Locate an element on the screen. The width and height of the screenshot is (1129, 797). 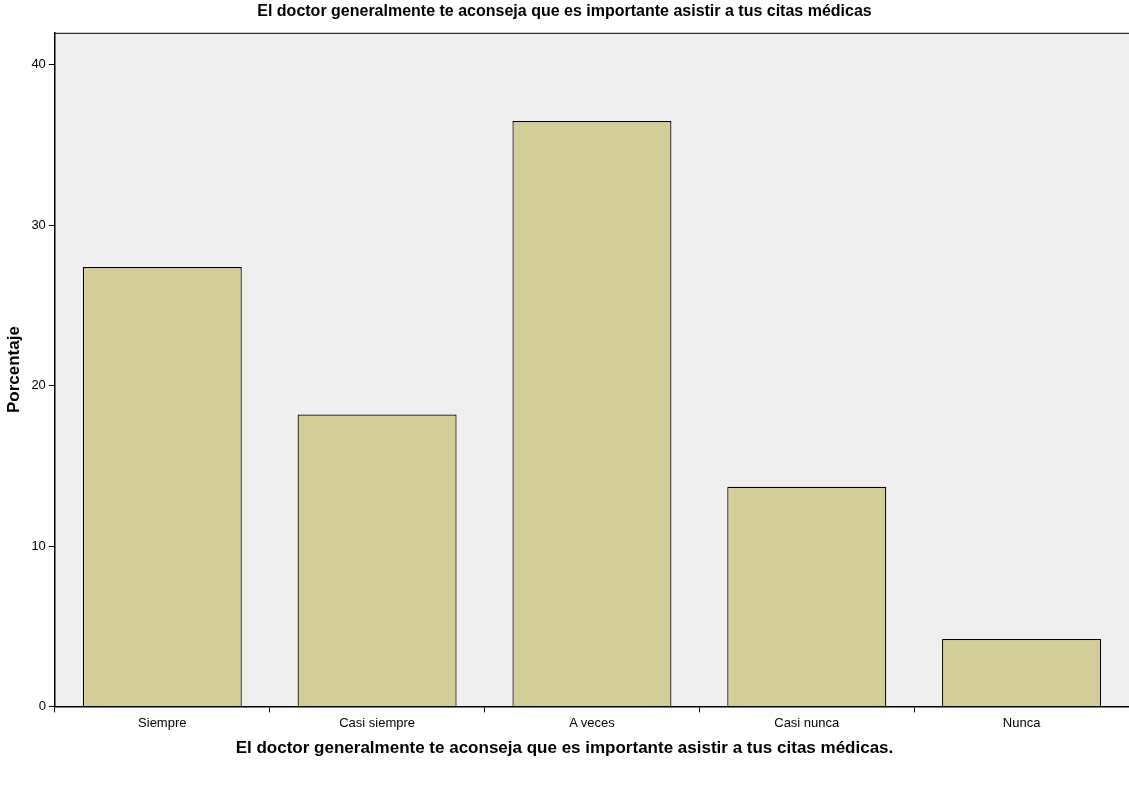
y-tick-label: 20 is located at coordinates (38, 385).